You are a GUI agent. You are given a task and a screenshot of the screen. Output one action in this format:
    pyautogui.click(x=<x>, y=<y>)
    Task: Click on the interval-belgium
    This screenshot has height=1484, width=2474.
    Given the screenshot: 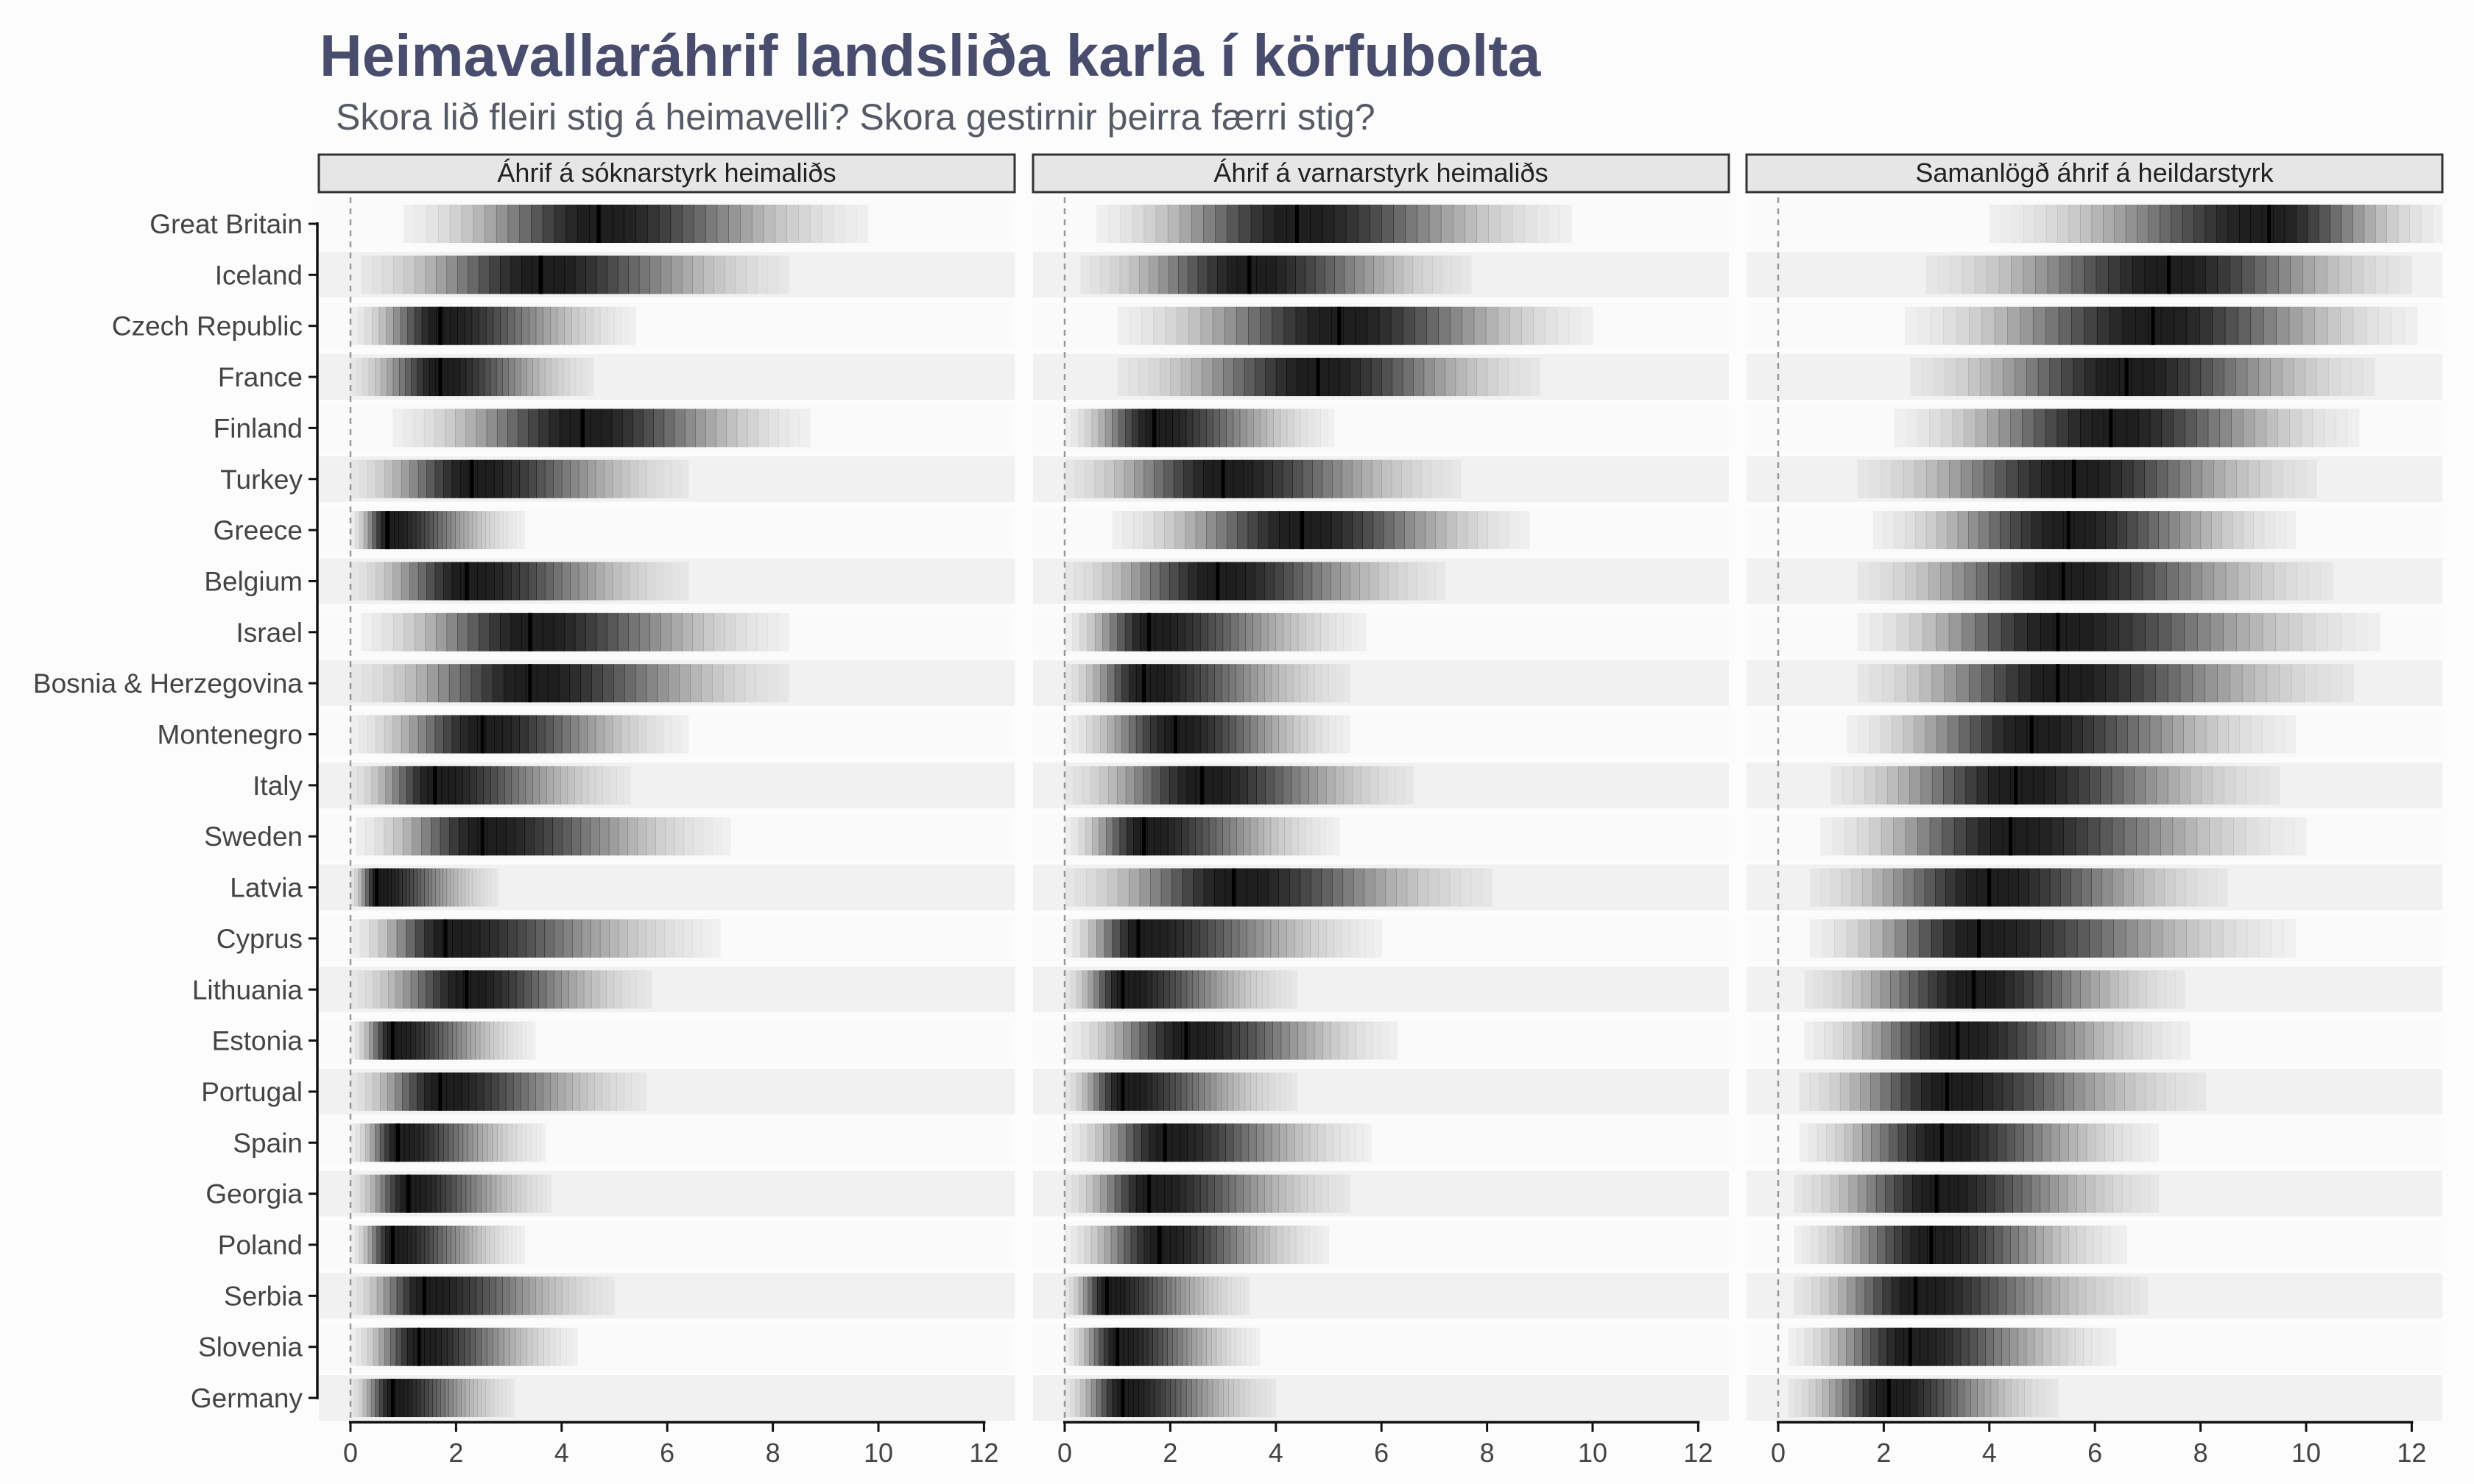 What is the action you would take?
    pyautogui.click(x=1255, y=581)
    